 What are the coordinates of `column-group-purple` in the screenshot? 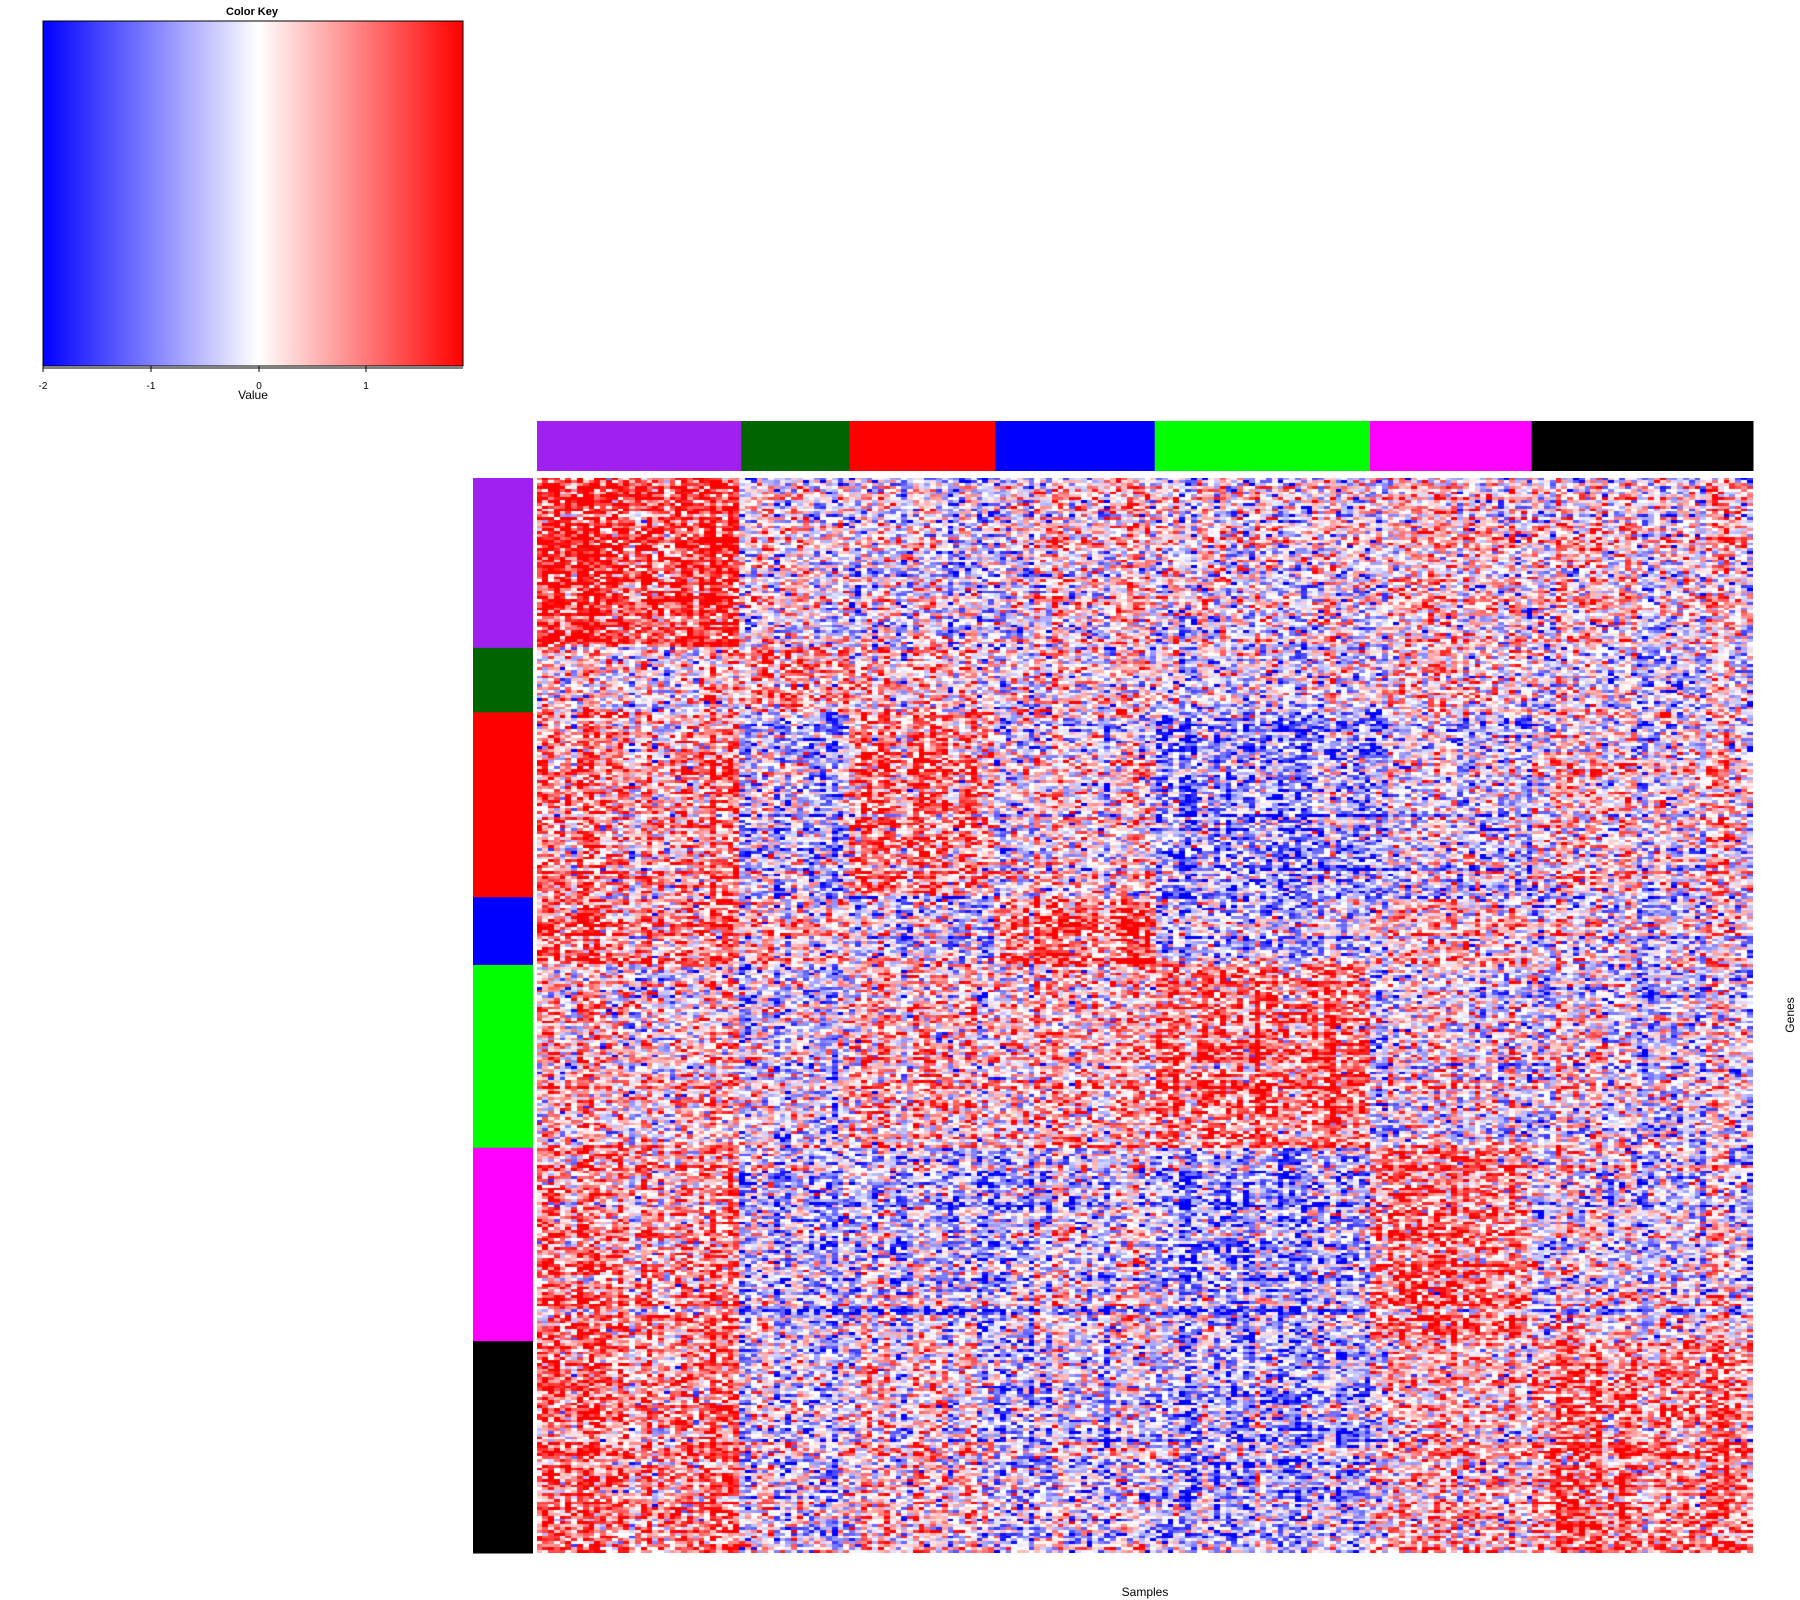 It's located at (639, 446).